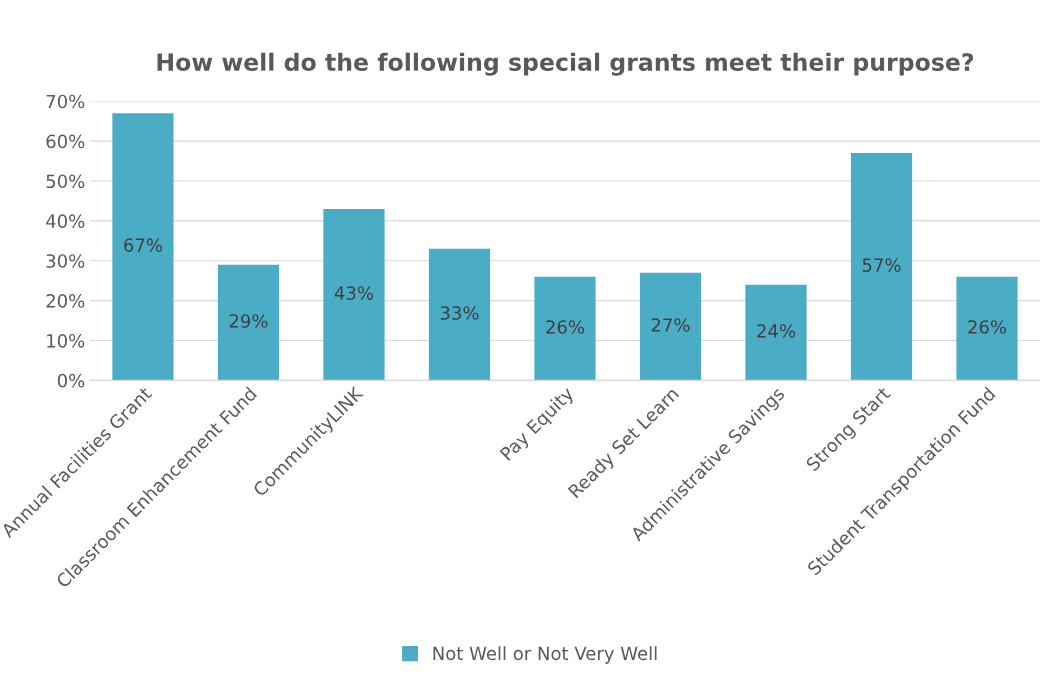  Describe the element at coordinates (71, 380) in the screenshot. I see `y-tick-label: 0%` at that location.